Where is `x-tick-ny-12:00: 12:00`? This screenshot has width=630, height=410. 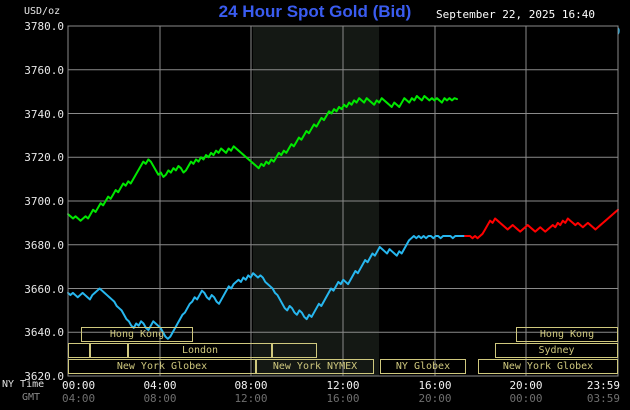 x-tick-ny-12:00: 12:00 is located at coordinates (343, 385).